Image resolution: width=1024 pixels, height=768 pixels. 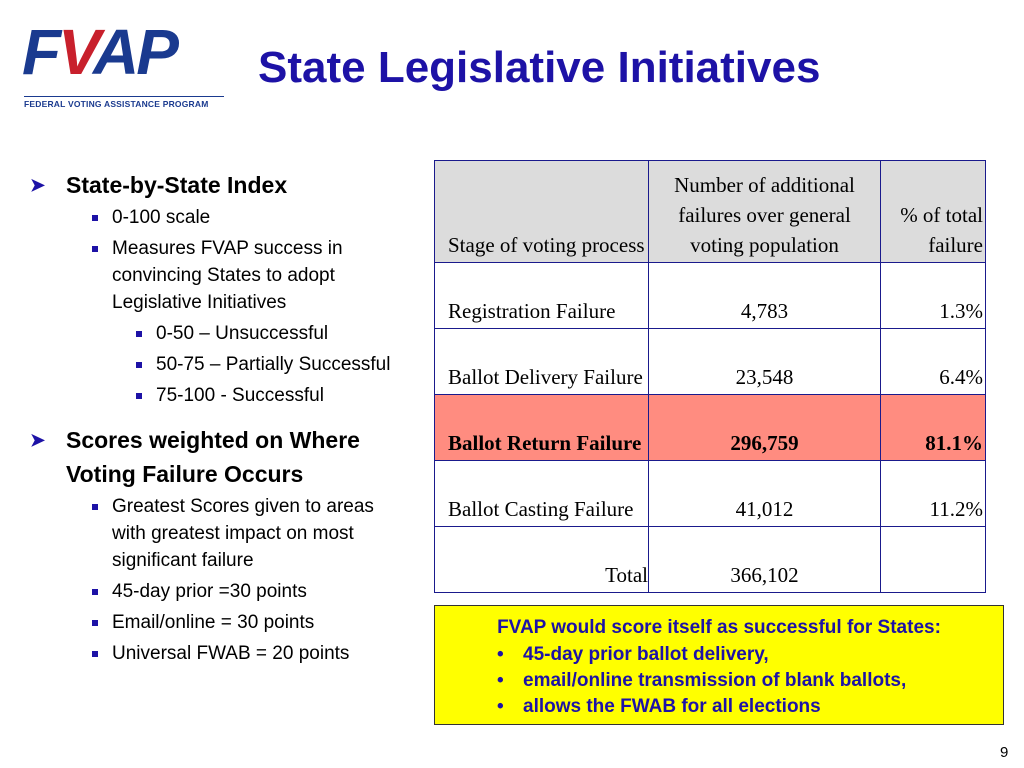 What do you see at coordinates (220, 395) in the screenshot?
I see `sub-bullet-item: 75-100 - Successful` at bounding box center [220, 395].